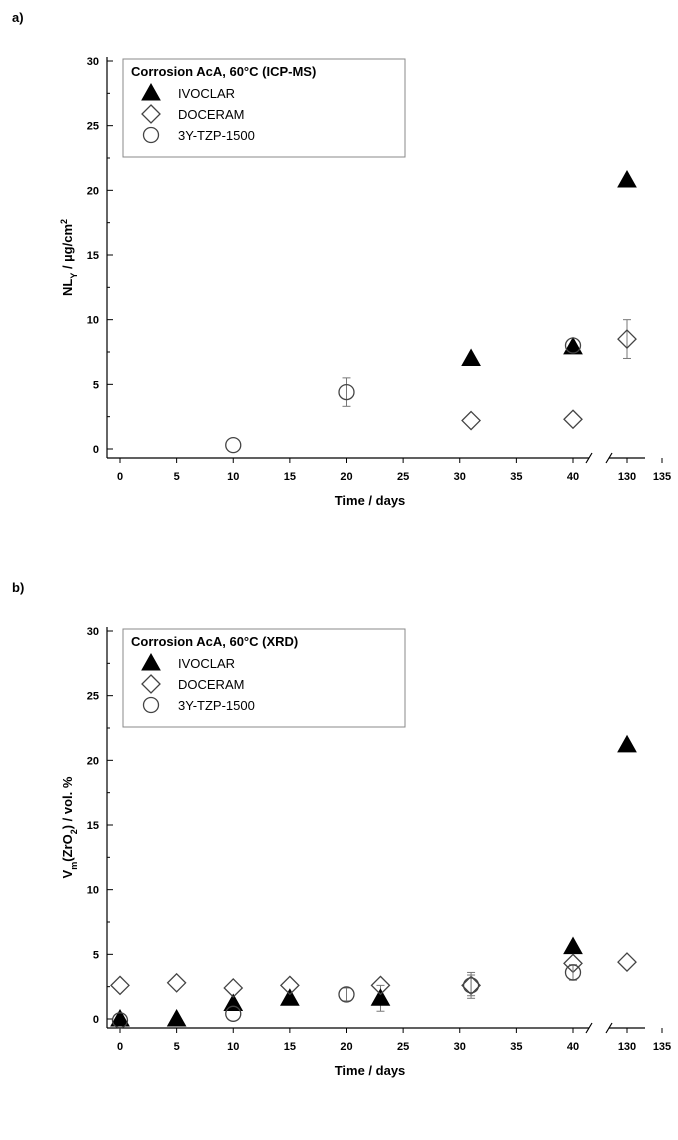 The image size is (678, 1140). I want to click on panel-label-a: a), so click(18, 17).